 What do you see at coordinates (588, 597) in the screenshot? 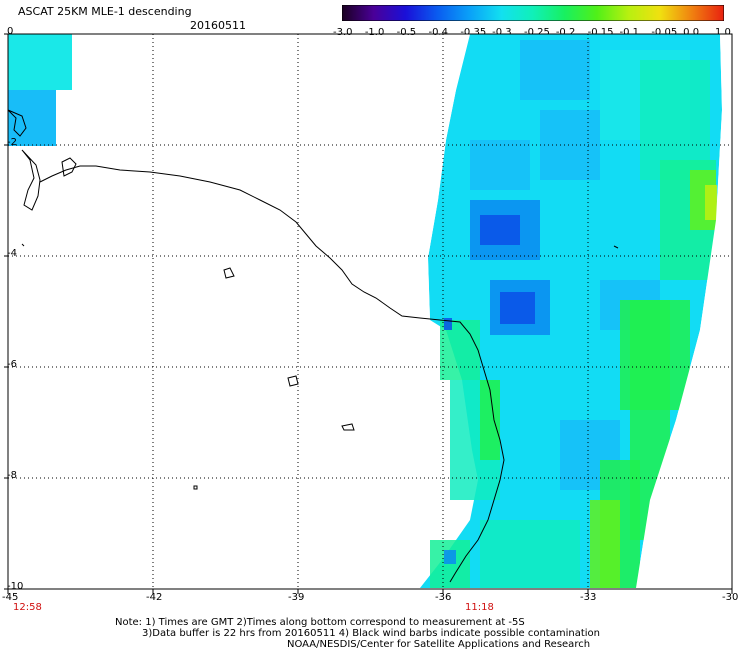
I see `x-label-4: -33` at bounding box center [588, 597].